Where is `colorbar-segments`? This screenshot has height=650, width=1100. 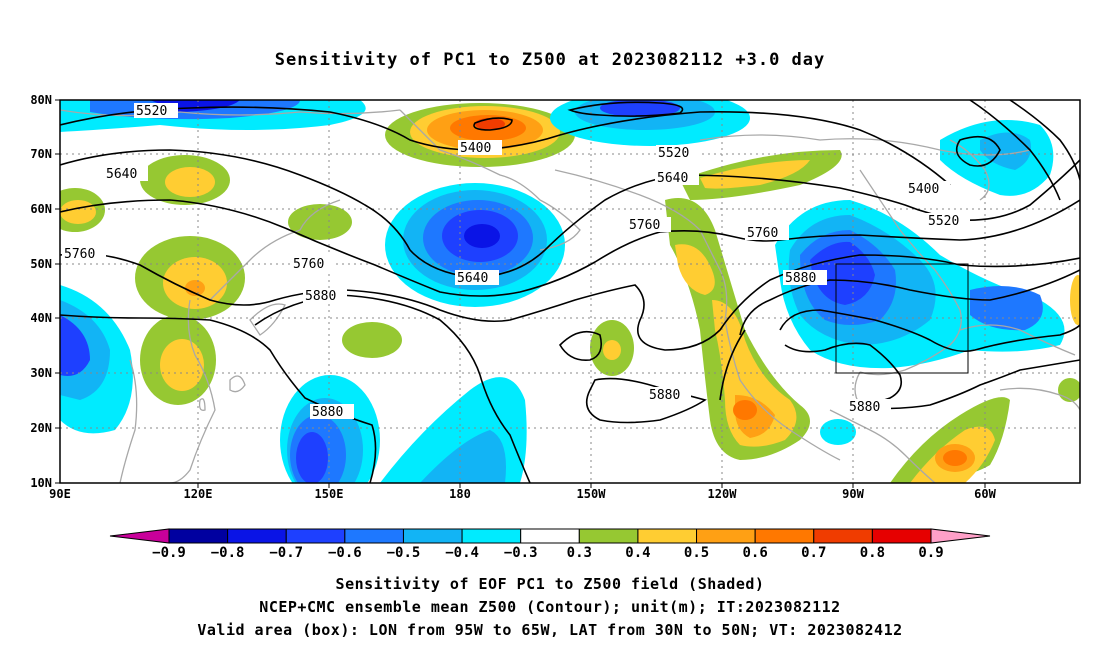 colorbar-segments is located at coordinates (550, 536).